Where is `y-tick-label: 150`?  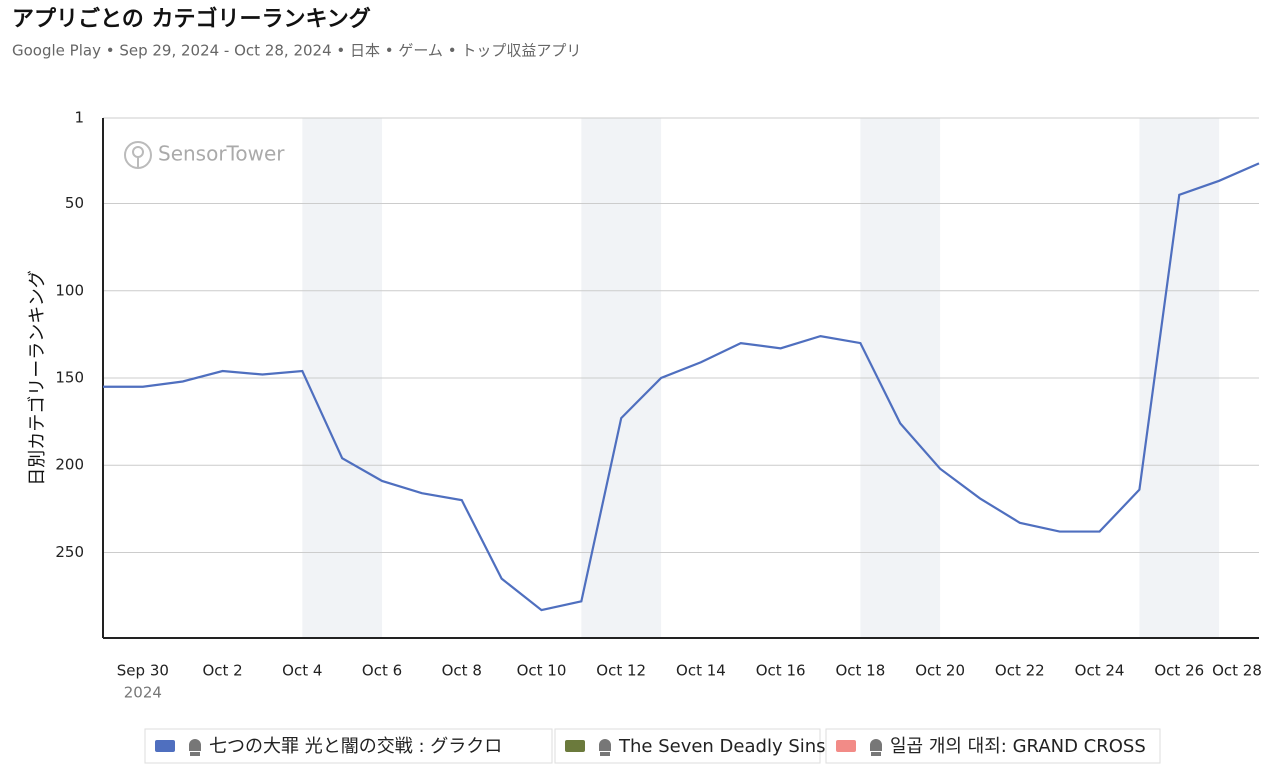
y-tick-label: 150 is located at coordinates (69, 378).